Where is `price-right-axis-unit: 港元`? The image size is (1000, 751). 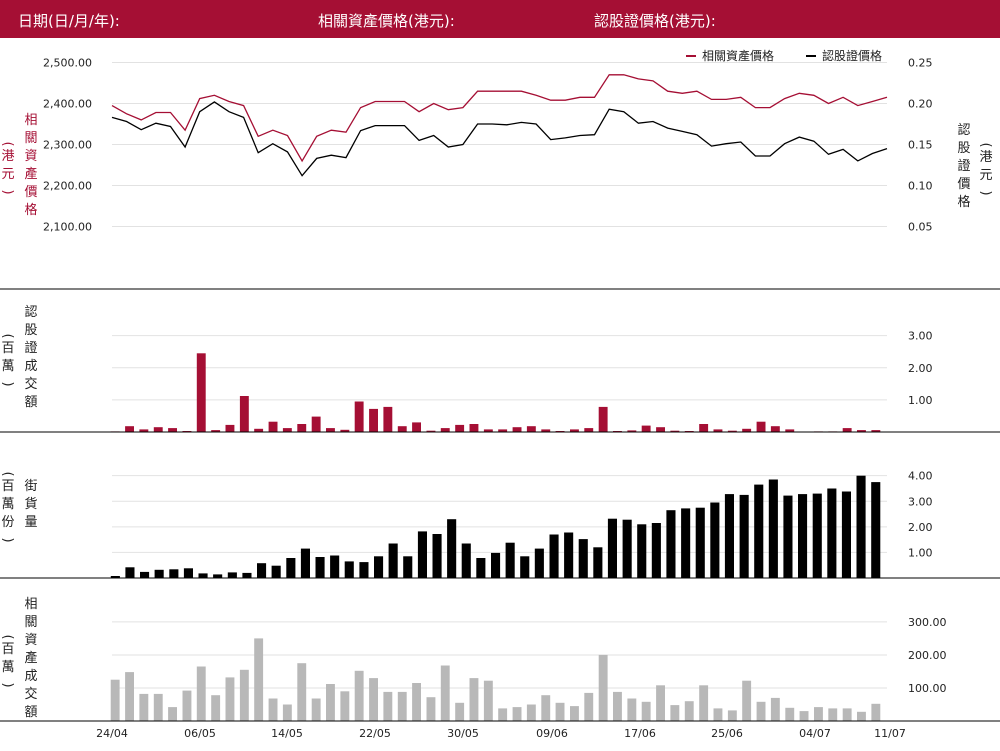
price-right-axis-unit: 港元 is located at coordinates (985, 166).